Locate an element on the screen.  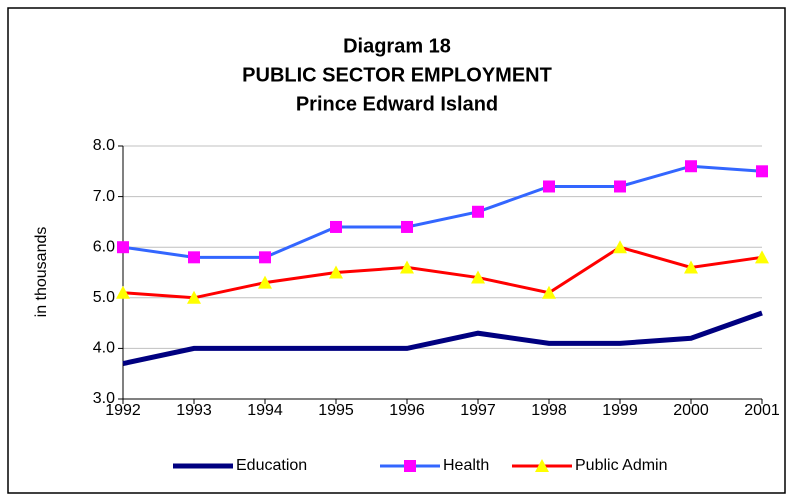
x-tick-label: 1997 is located at coordinates (478, 410).